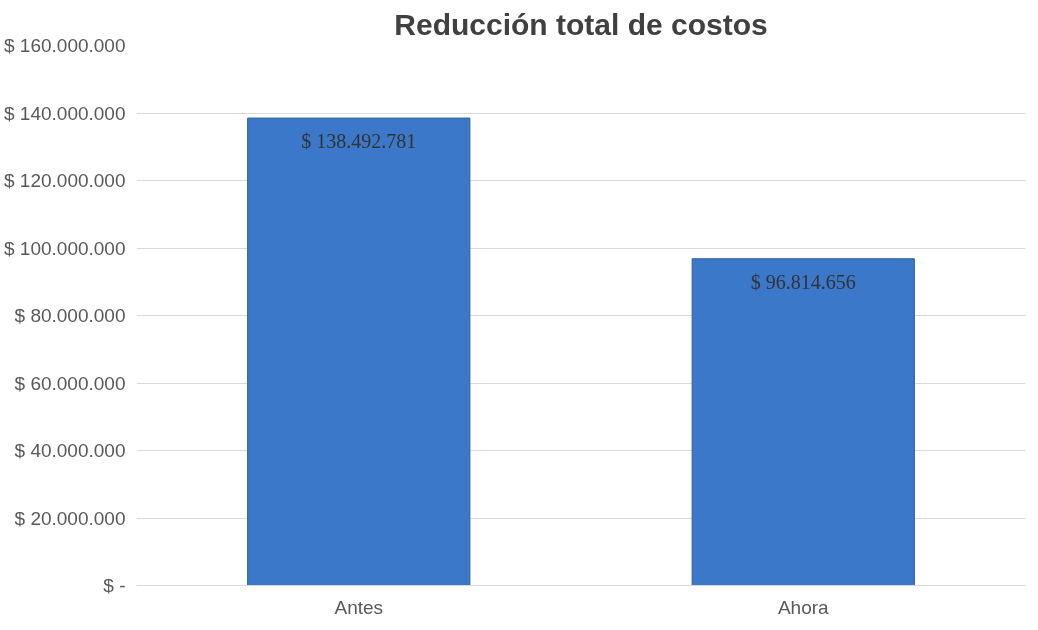 The image size is (1038, 630). What do you see at coordinates (64, 45) in the screenshot?
I see `y-tick-label: $ 160.000.000` at bounding box center [64, 45].